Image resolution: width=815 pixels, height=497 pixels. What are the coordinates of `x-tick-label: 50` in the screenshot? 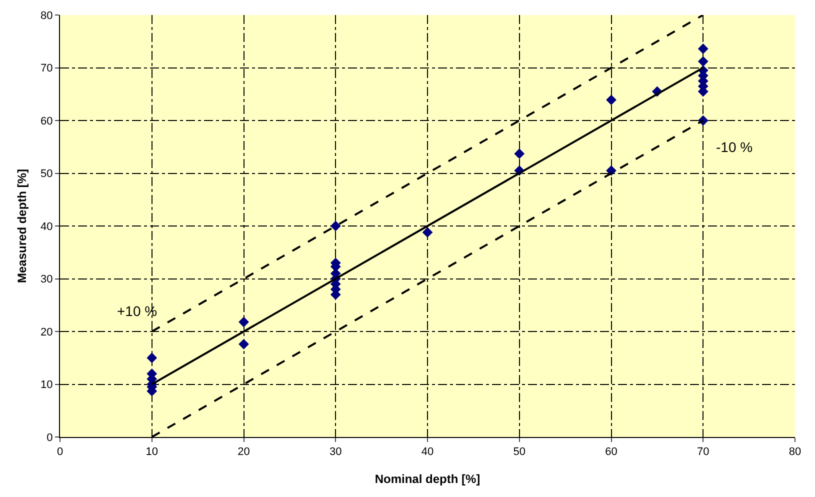 It's located at (519, 452).